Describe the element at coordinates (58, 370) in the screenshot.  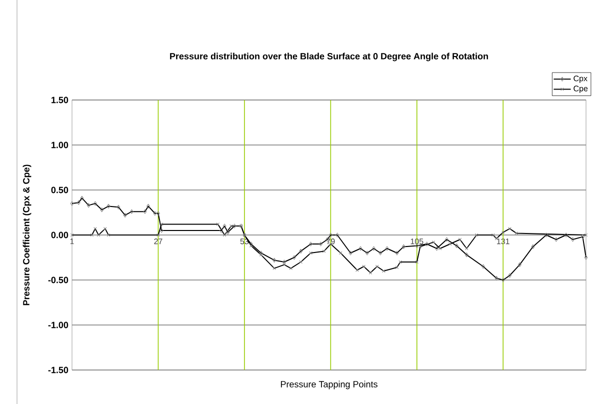
I see `y-tick-label: -1.50` at that location.